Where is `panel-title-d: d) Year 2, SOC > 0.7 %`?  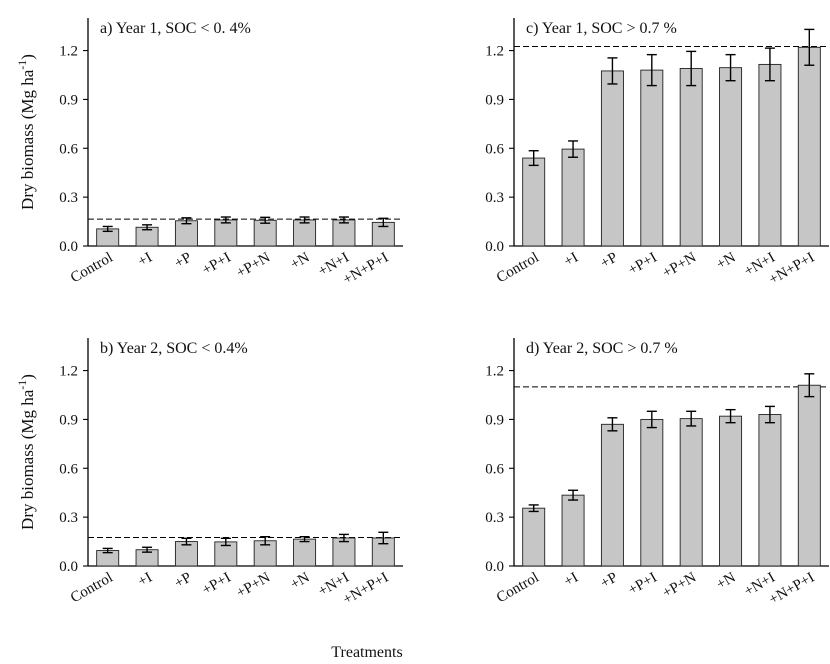
panel-title-d: d) Year 2, SOC > 0.7 % is located at coordinates (602, 348).